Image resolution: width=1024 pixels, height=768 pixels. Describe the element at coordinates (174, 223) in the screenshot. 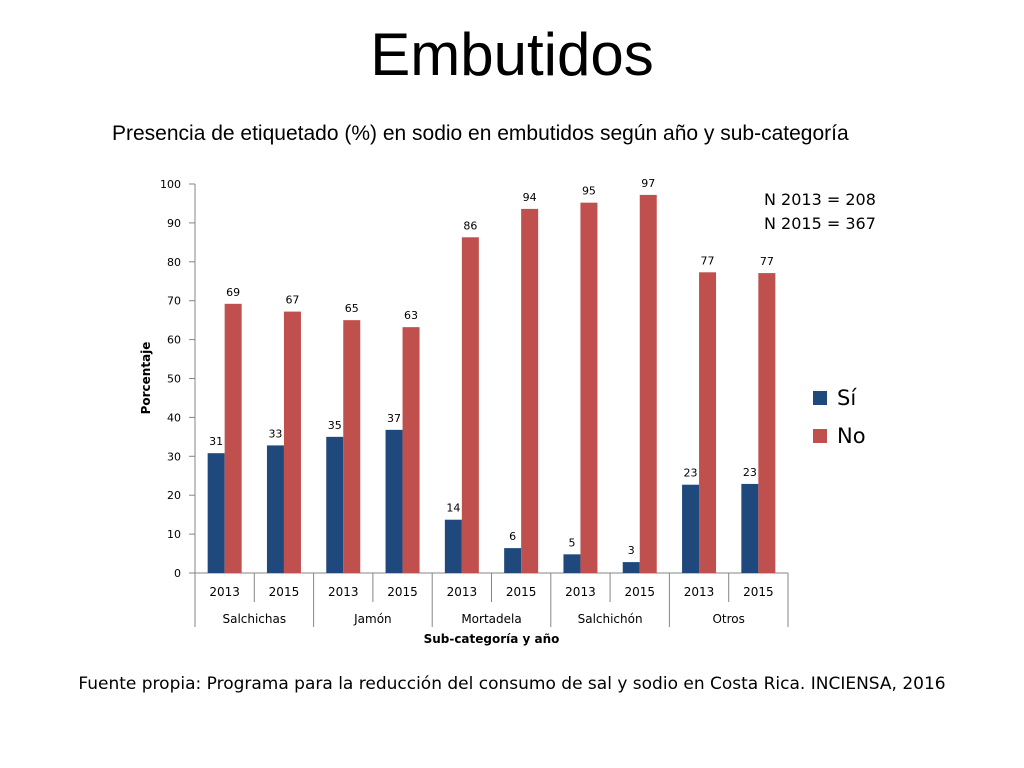

I see `y-tick-label: 90` at that location.